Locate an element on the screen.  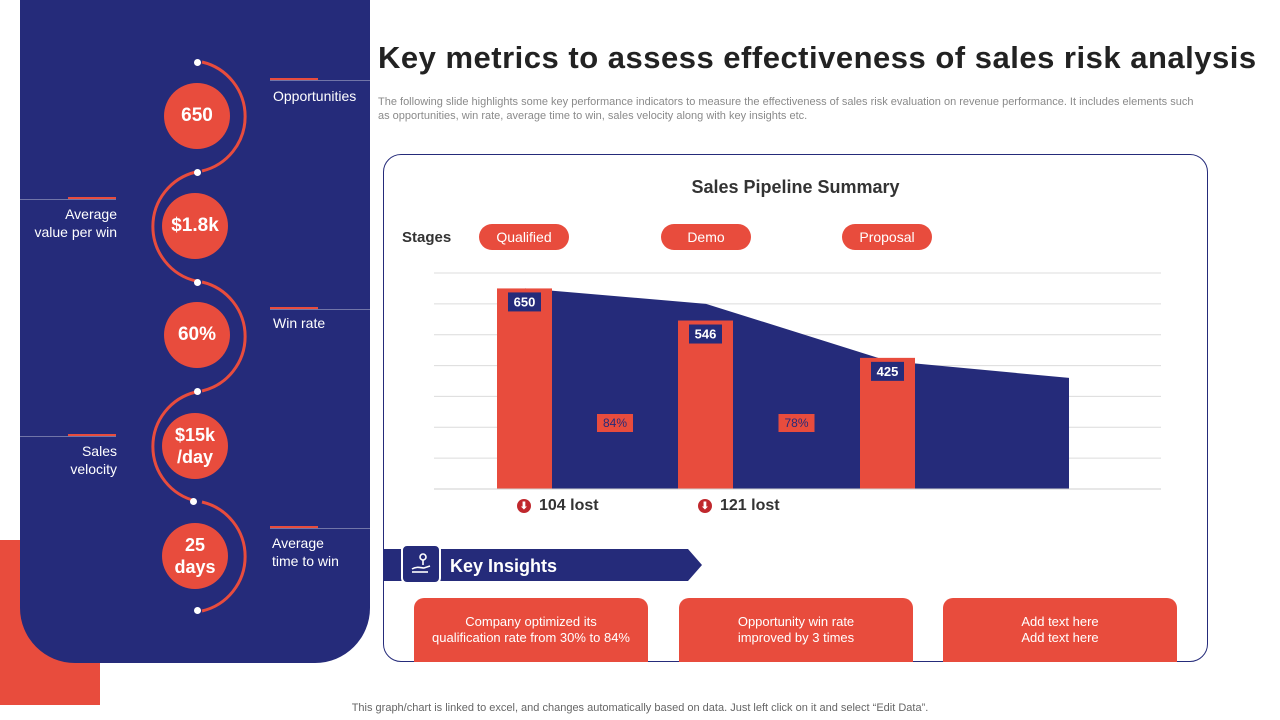
metric-value-unit: days is located at coordinates (195, 567).